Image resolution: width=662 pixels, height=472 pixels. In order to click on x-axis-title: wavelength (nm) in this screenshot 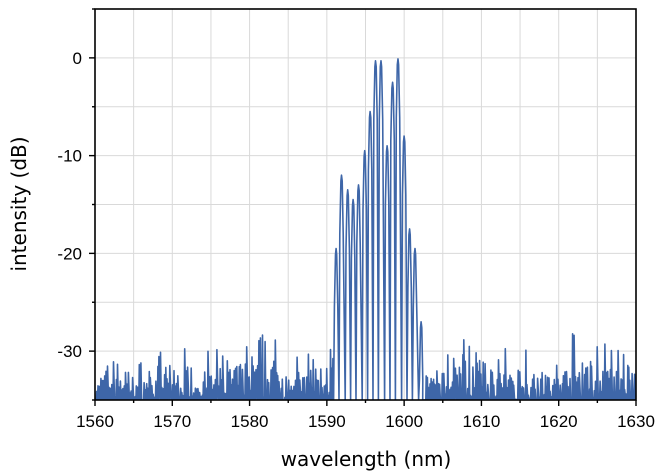, I will do `click(366, 459)`.